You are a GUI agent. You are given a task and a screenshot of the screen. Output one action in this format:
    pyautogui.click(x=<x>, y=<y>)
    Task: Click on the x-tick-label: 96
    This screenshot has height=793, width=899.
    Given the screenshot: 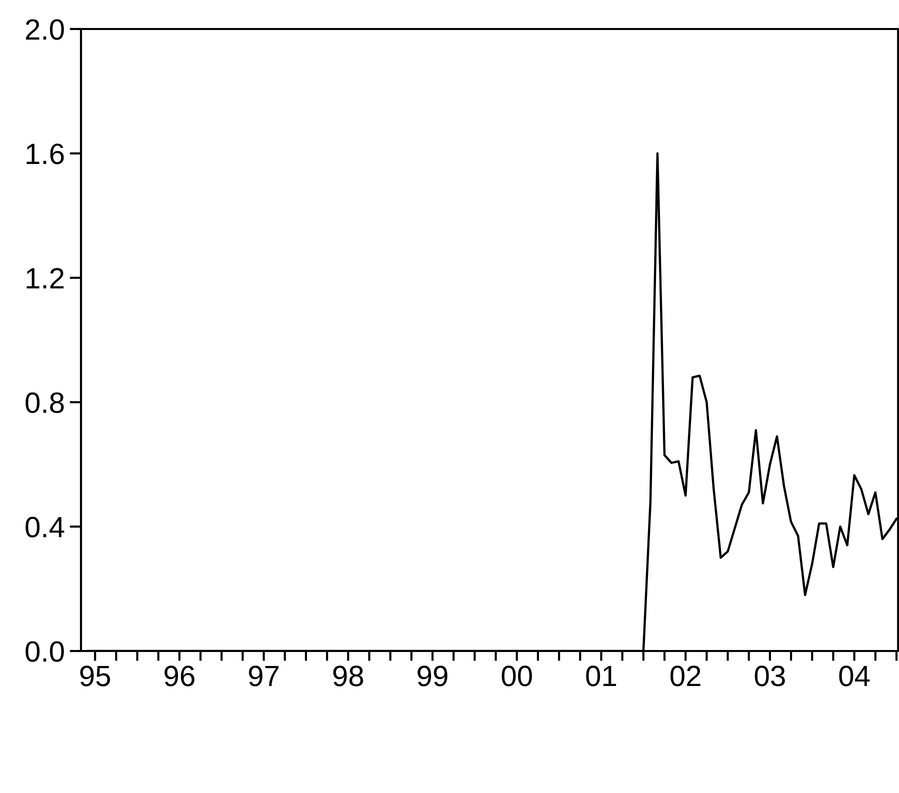 What is the action you would take?
    pyautogui.click(x=179, y=676)
    